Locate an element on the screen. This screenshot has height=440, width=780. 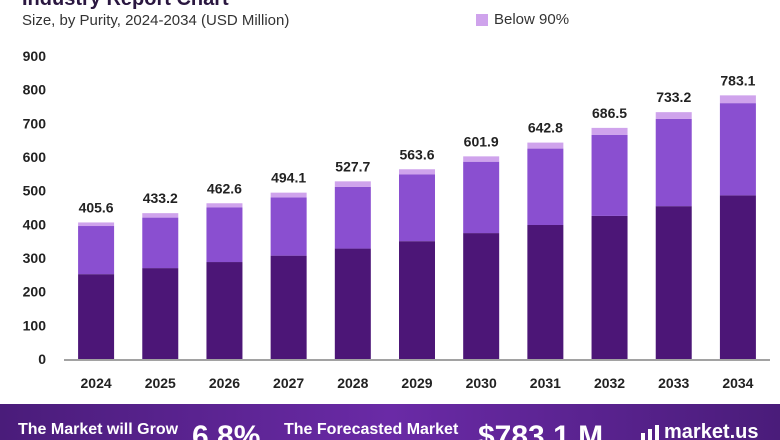
brand-name: market.us is located at coordinates (711, 430).